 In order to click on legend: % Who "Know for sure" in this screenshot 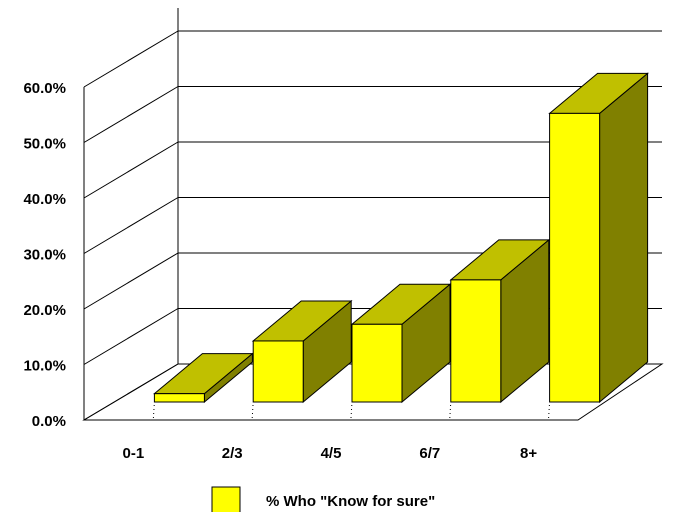, I will do `click(323, 500)`.